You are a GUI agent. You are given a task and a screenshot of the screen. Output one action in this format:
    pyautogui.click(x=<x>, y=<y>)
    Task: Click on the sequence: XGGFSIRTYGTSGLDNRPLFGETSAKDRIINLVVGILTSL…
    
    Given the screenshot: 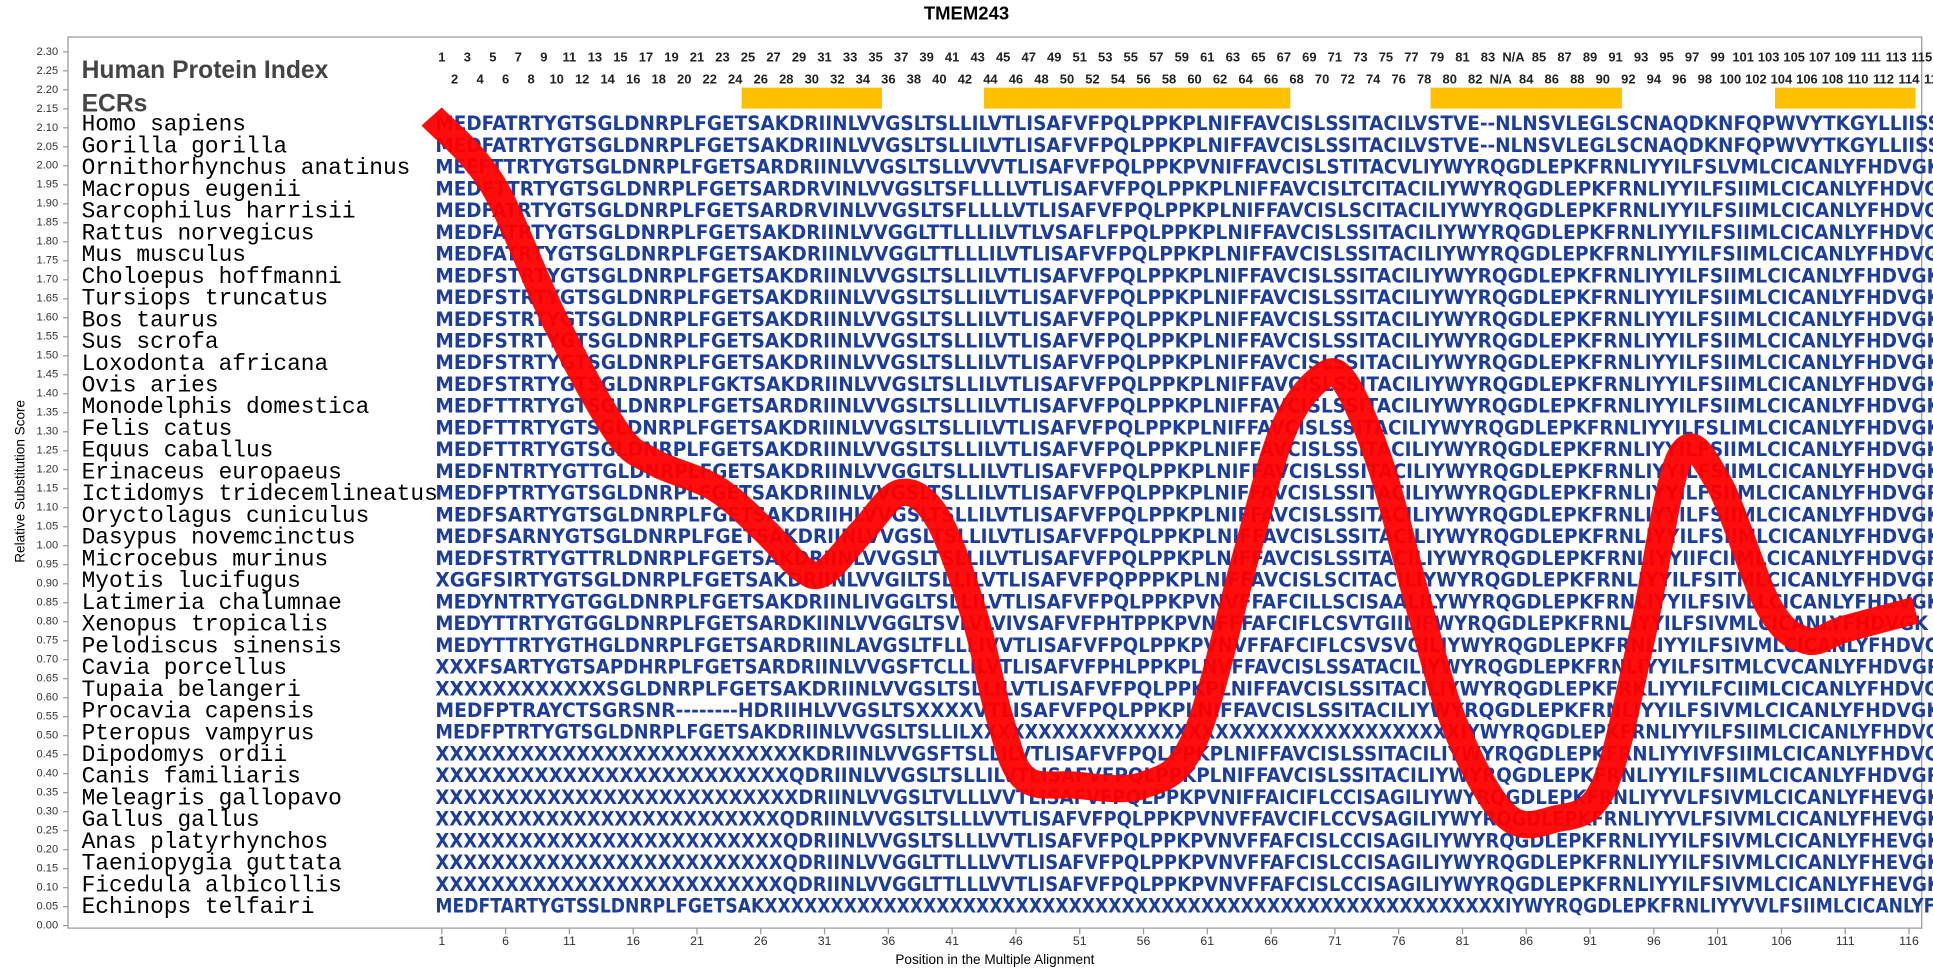 What is the action you would take?
    pyautogui.click(x=1184, y=580)
    